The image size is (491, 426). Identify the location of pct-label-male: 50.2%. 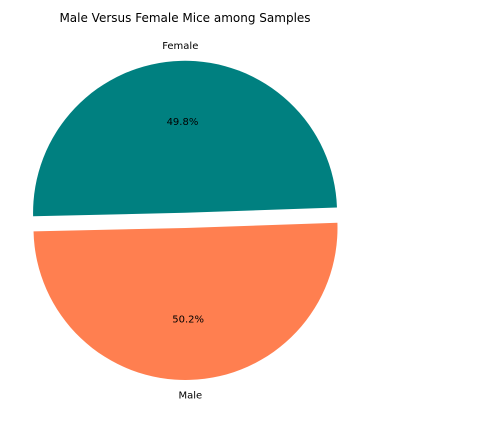
(188, 320).